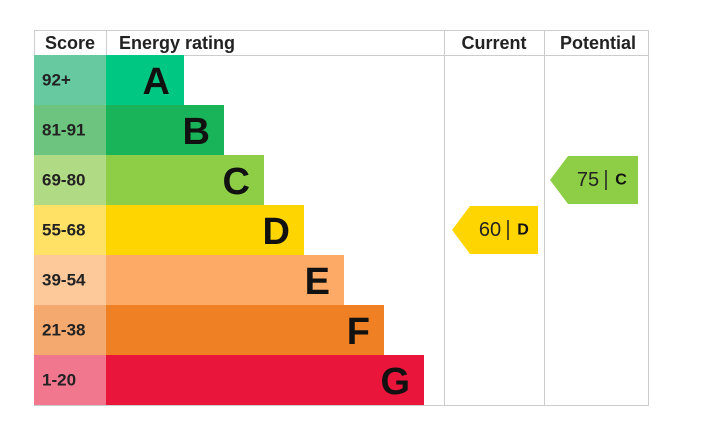  What do you see at coordinates (621, 180) in the screenshot?
I see `potential-rating: C` at bounding box center [621, 180].